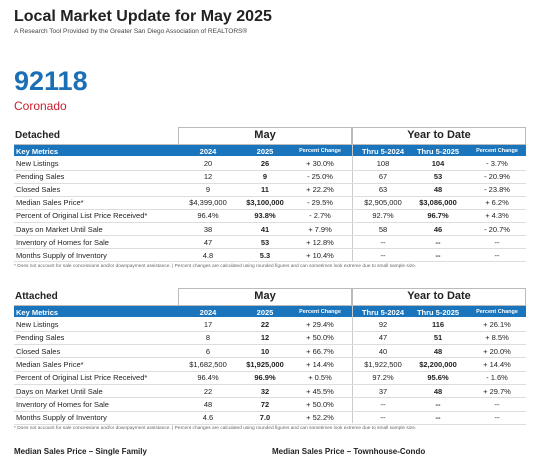  What do you see at coordinates (37, 312) in the screenshot?
I see `column-header: Key Metrics` at bounding box center [37, 312].